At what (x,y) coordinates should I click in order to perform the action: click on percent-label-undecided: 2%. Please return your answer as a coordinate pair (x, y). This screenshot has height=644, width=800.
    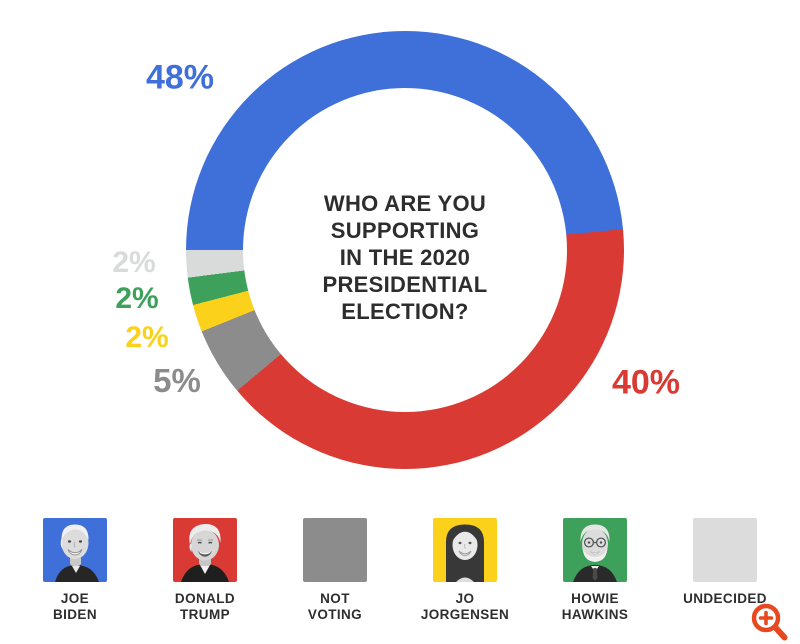
    Looking at the image, I should click on (134, 262).